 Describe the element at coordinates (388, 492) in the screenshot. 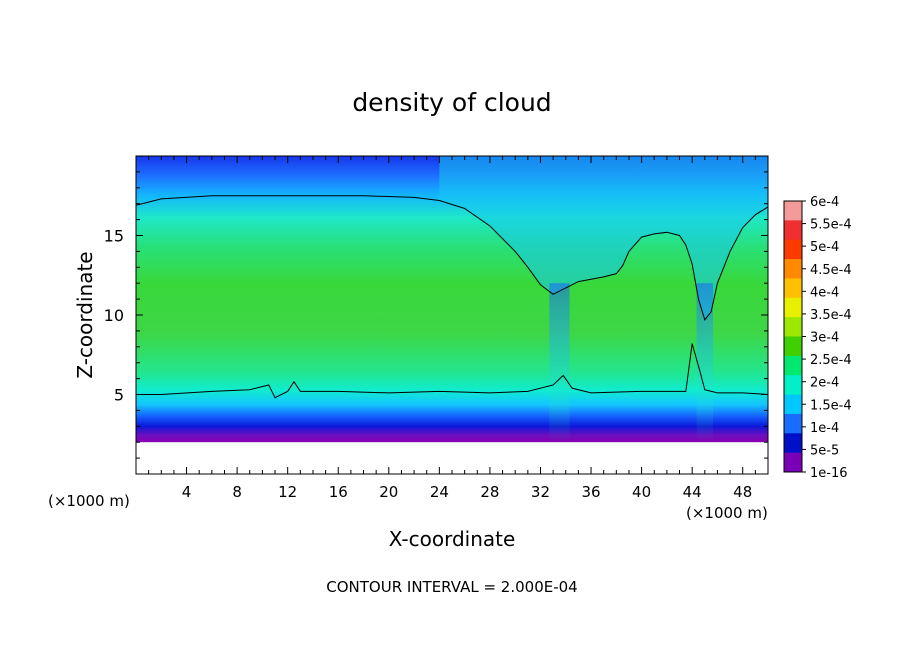

I see `x-tick-label: 20` at that location.